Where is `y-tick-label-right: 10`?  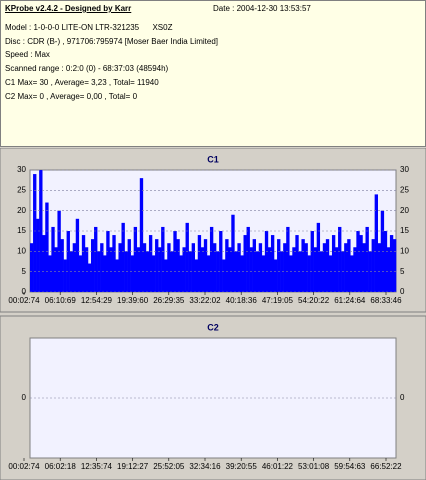 y-tick-label-right: 10 is located at coordinates (404, 250).